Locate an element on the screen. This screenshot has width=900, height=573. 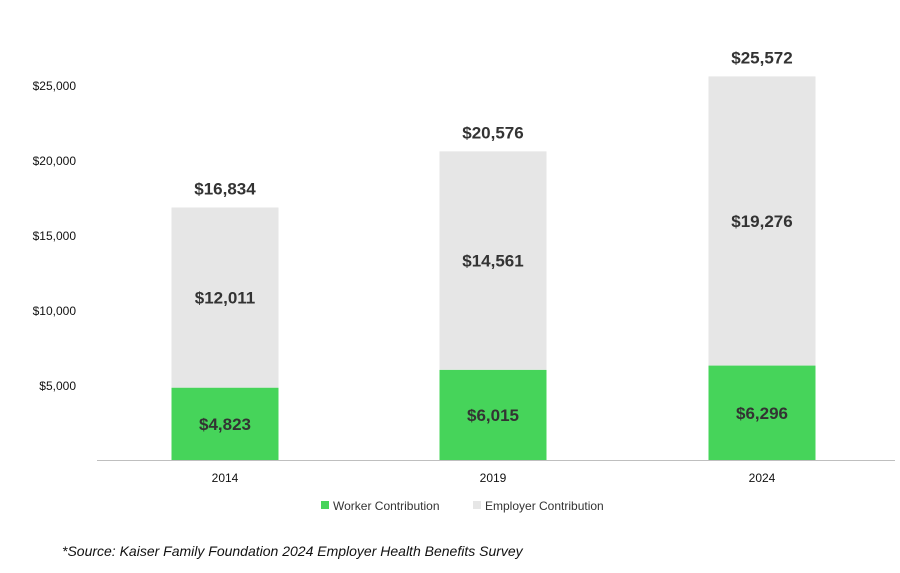
legend-label-worker: Worker Contribution is located at coordinates (386, 506).